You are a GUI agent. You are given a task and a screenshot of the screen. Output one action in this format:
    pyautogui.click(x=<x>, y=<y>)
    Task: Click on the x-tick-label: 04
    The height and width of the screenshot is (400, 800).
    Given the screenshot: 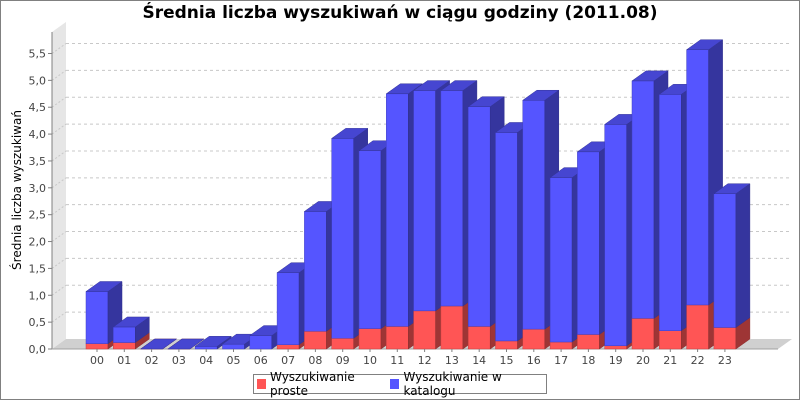 What is the action you would take?
    pyautogui.click(x=206, y=360)
    